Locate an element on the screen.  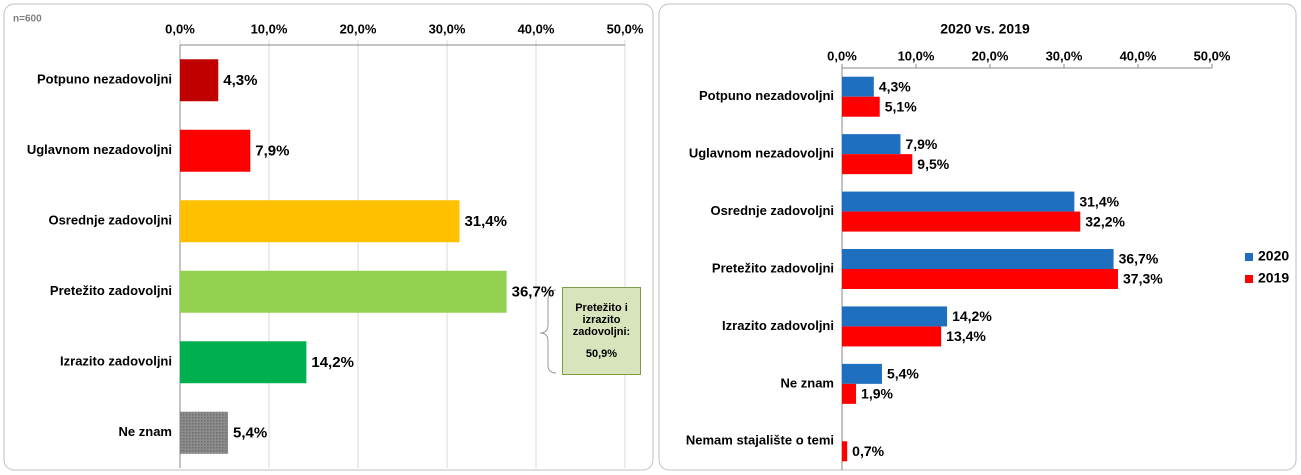
value-label: 1,9% is located at coordinates (877, 394).